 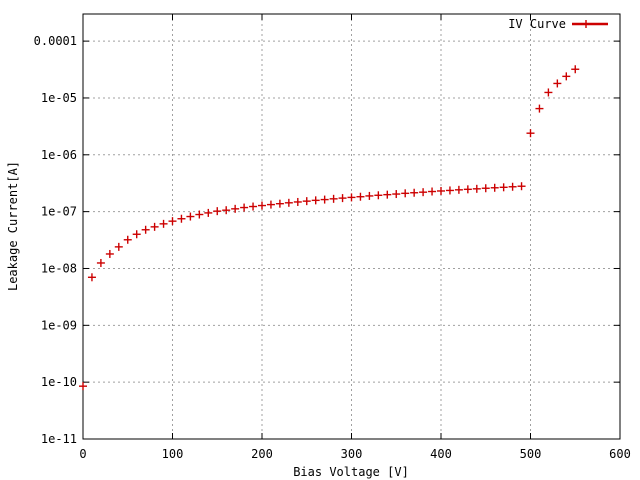 What do you see at coordinates (59, 212) in the screenshot?
I see `y-tick-label: 1e-07` at bounding box center [59, 212].